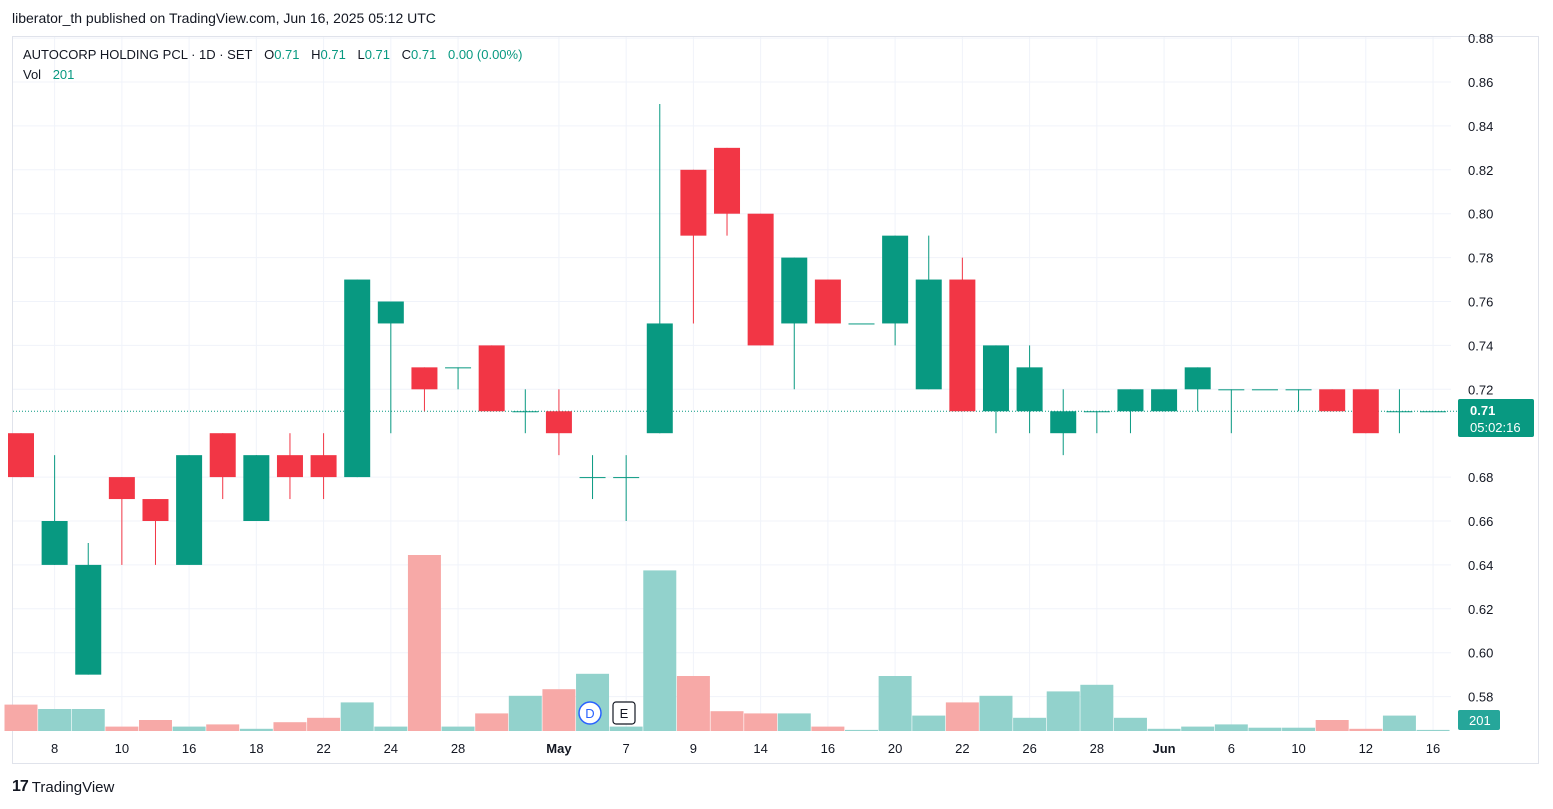 The height and width of the screenshot is (809, 1553). I want to click on x-tick-label: 20, so click(895, 748).